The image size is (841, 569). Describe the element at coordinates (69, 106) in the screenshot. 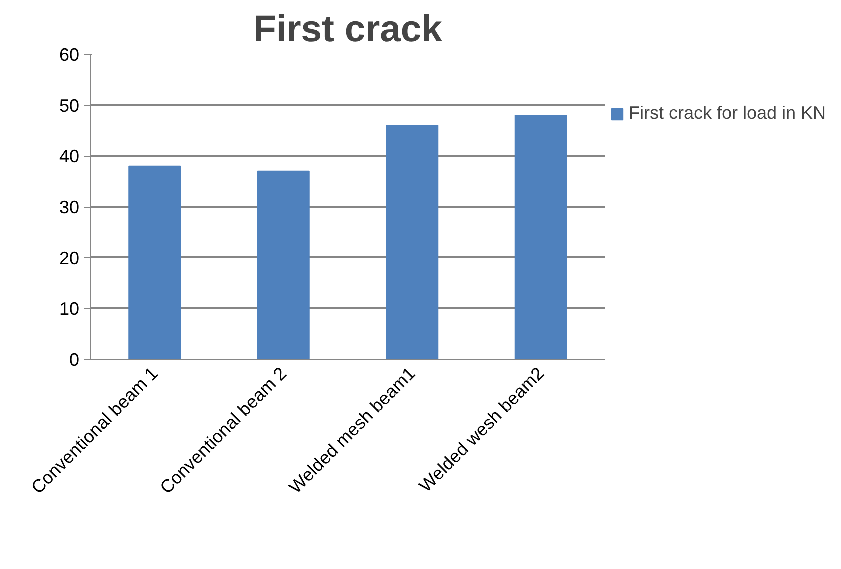

I see `y-tick-label: 50` at that location.